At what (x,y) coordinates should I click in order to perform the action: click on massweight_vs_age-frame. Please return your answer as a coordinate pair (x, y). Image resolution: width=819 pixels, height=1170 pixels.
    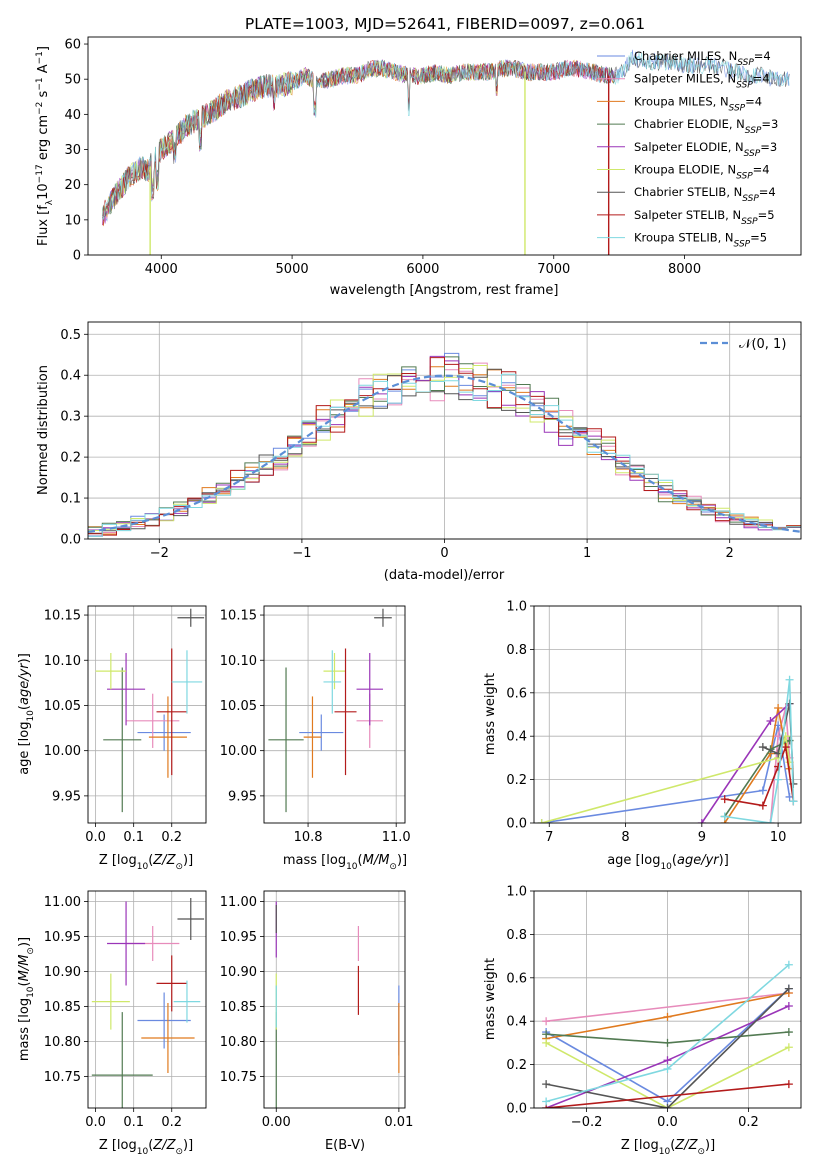
    Looking at the image, I should click on (667, 714).